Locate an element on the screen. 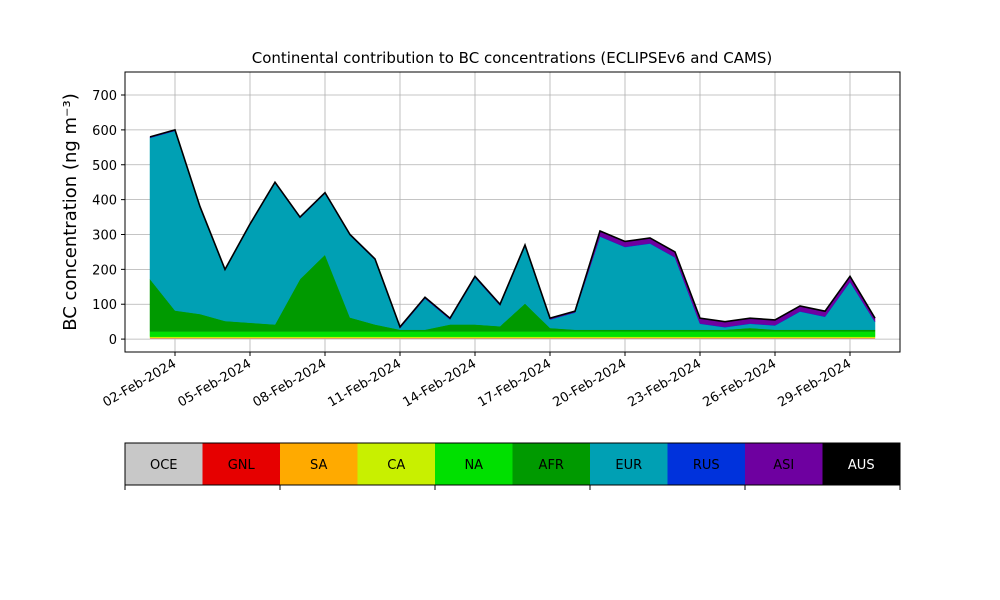 The image size is (1000, 600). legend-label: GNL is located at coordinates (242, 465).